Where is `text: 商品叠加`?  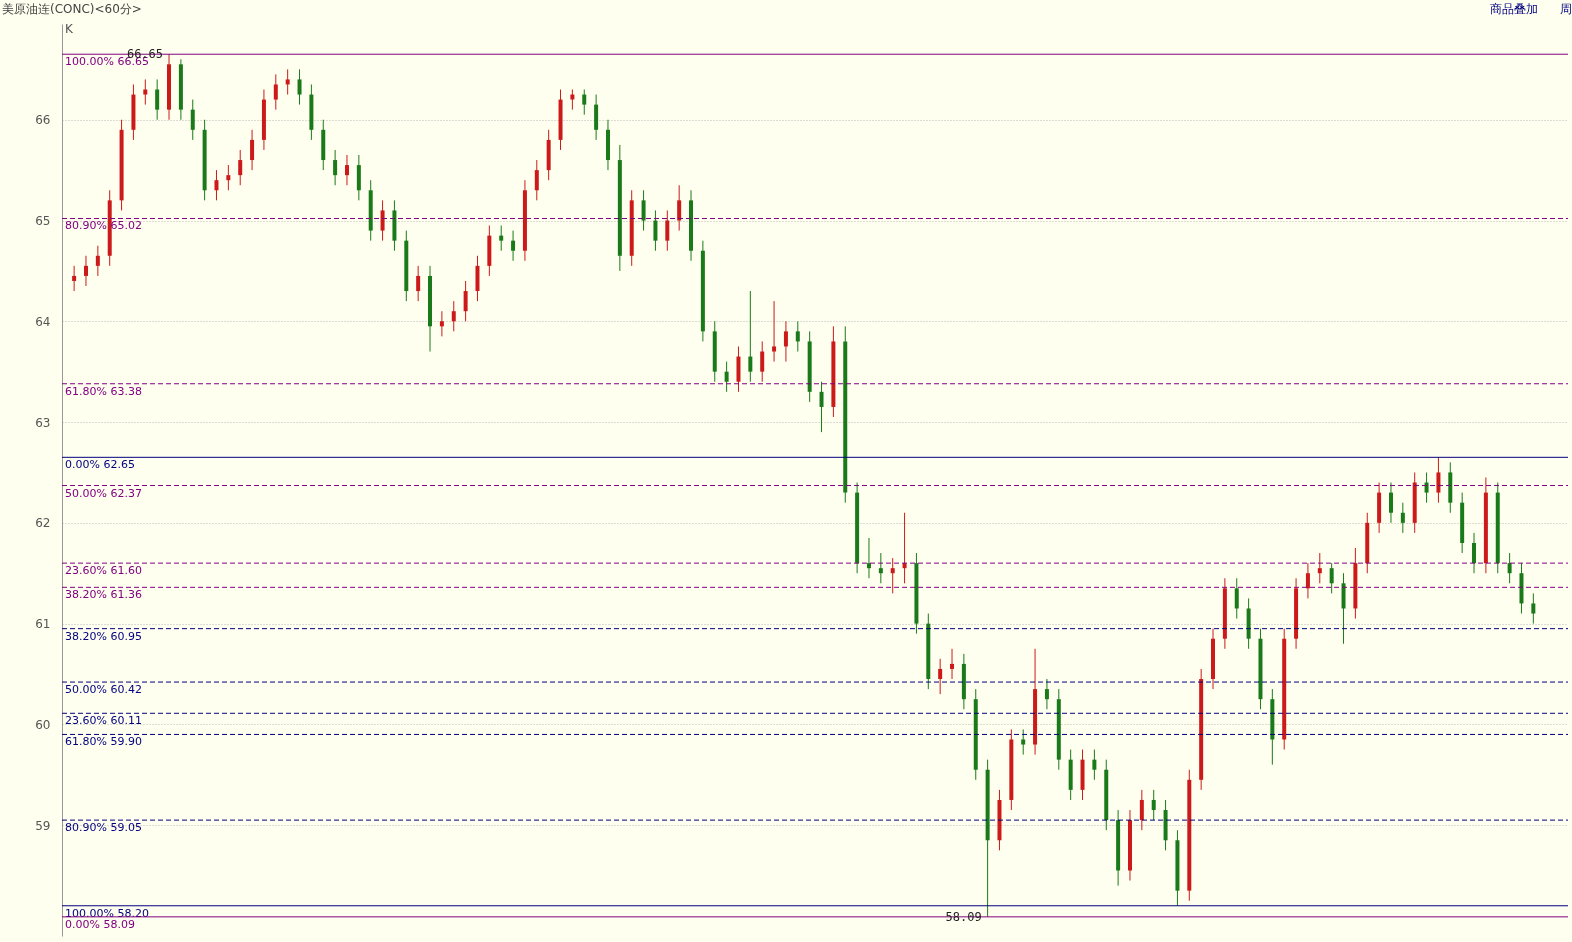 text: 商品叠加 is located at coordinates (1514, 9).